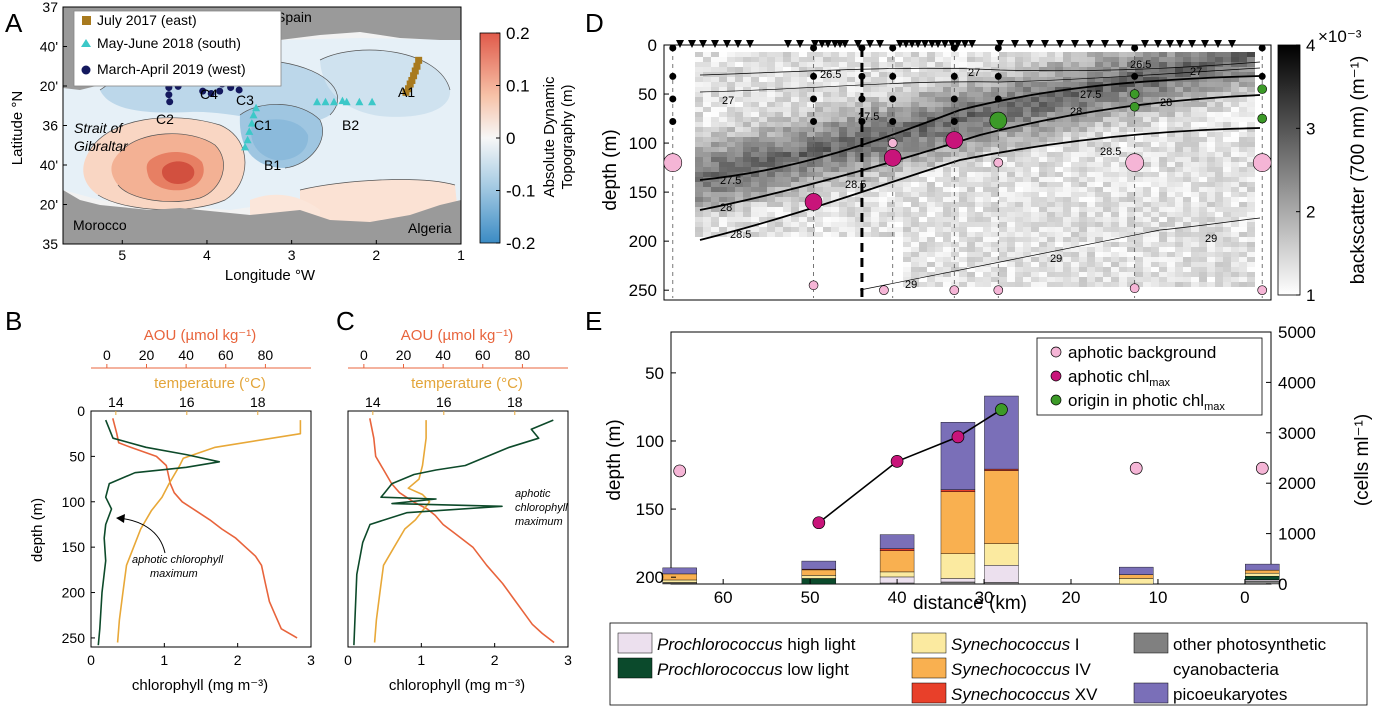 This screenshot has width=1380, height=709. What do you see at coordinates (1310, 212) in the screenshot?
I see `panel-d-colorbar-tick-label: 2` at bounding box center [1310, 212].